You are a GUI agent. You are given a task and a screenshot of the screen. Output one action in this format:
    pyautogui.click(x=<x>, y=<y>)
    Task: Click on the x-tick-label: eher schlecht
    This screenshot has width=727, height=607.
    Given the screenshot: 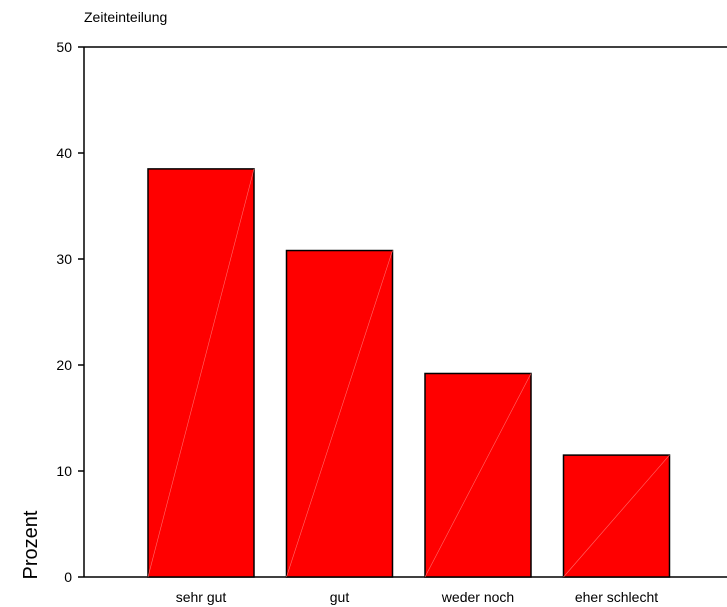 What is the action you would take?
    pyautogui.click(x=616, y=597)
    